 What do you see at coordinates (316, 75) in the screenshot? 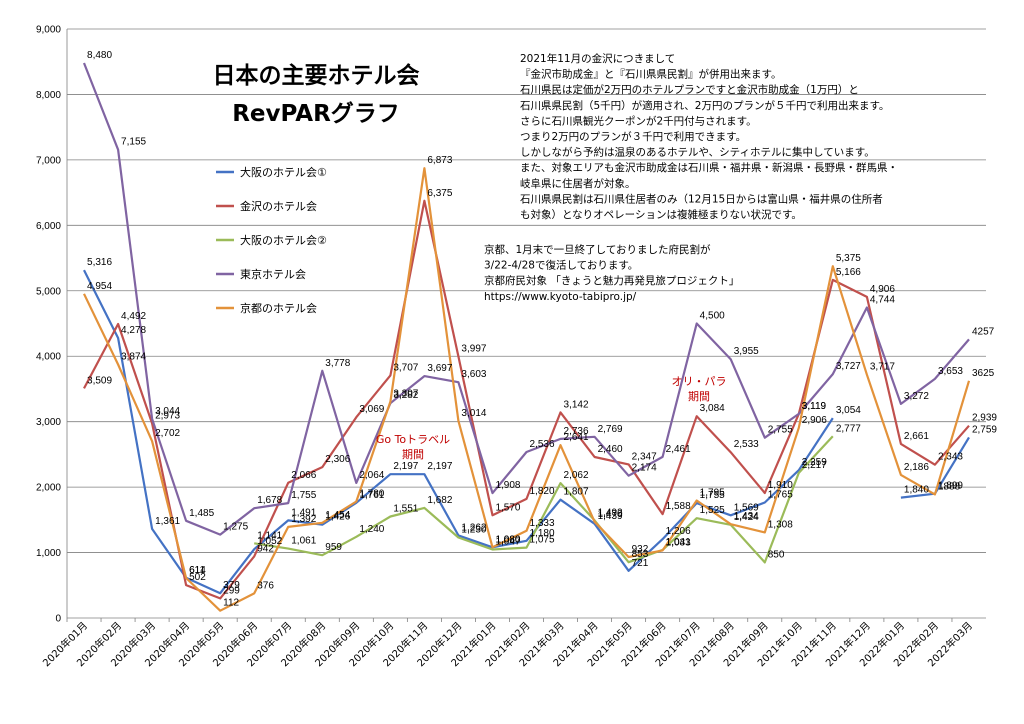
I see `chart-title: 日本の主要ホテル会` at bounding box center [316, 75].